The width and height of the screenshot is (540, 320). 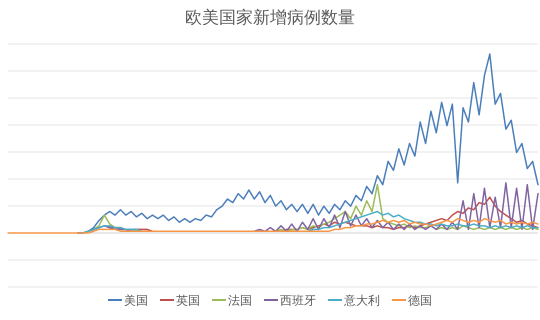 I want to click on legend-label: 美国, so click(x=136, y=301).